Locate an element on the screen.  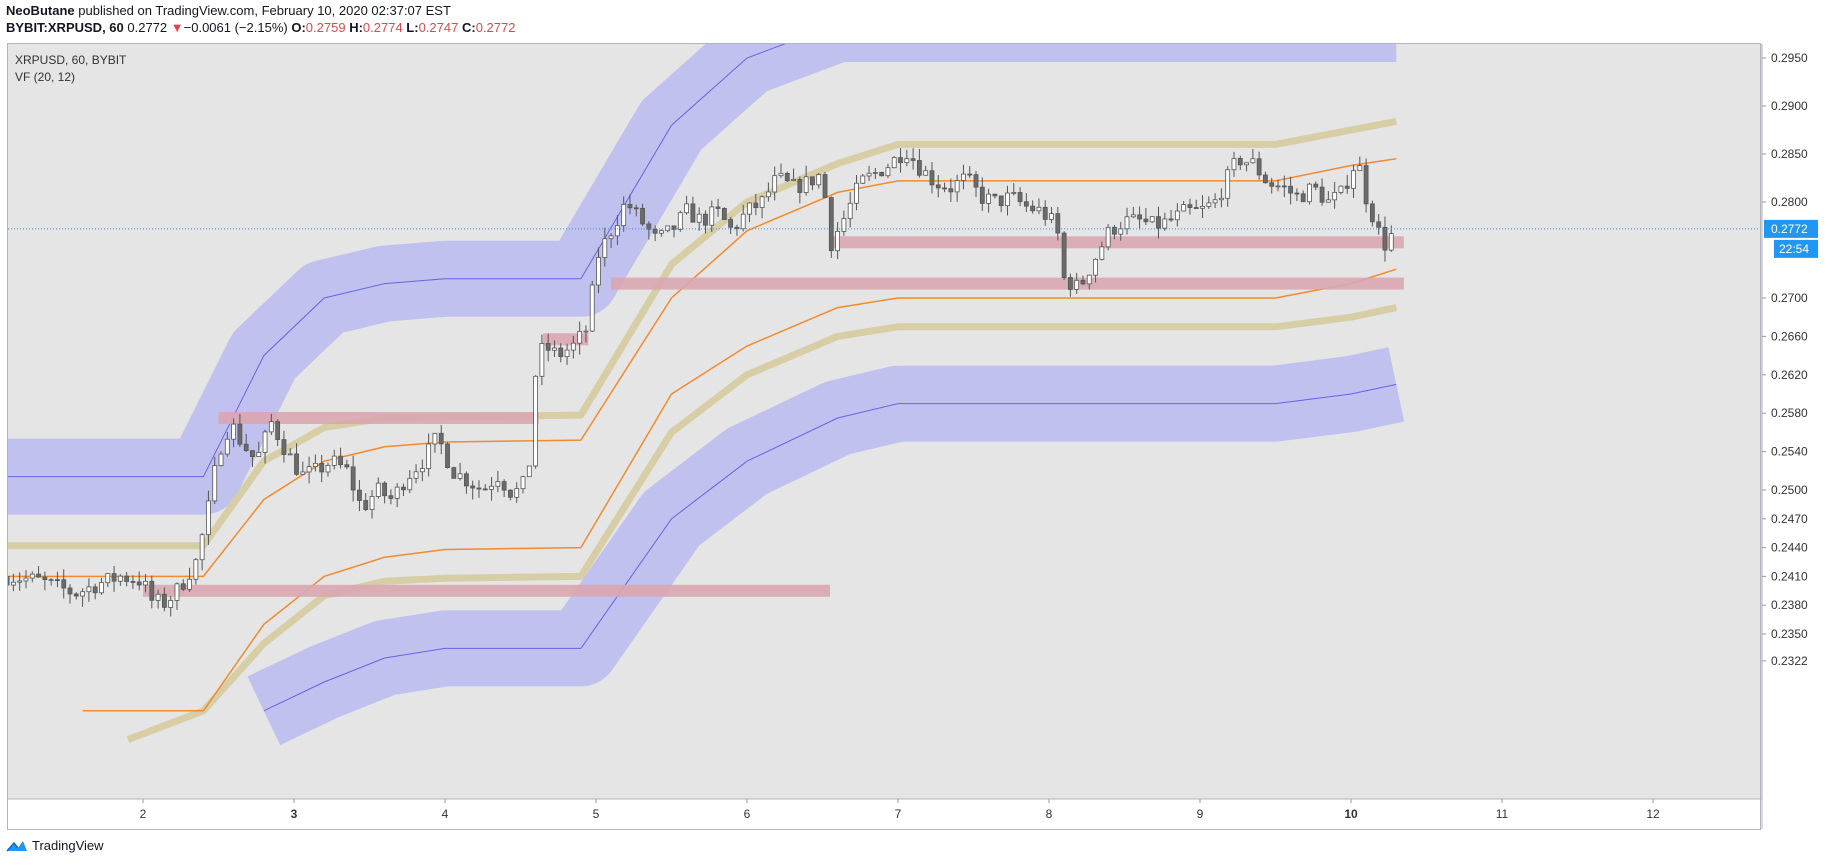
author-name: NeoButane is located at coordinates (40, 10).